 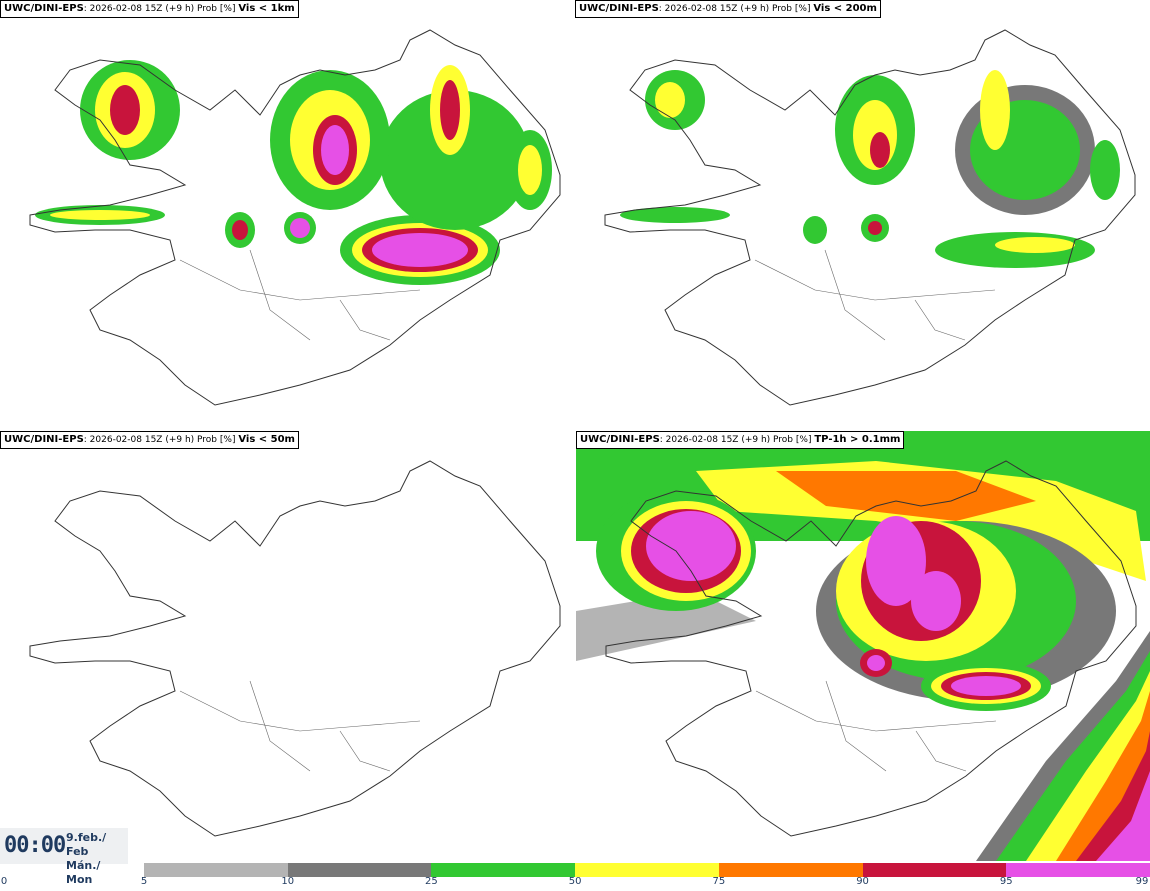 What do you see at coordinates (86, 844) in the screenshot?
I see `date-line-1: 9.feb./ Feb` at bounding box center [86, 844].